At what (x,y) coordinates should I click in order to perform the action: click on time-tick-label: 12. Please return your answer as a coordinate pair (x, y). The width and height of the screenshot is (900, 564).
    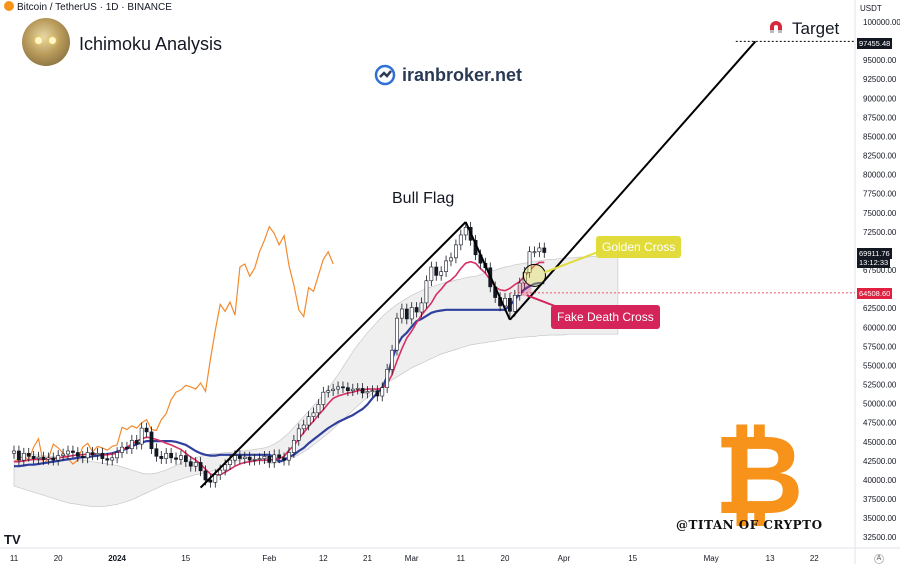
    Looking at the image, I should click on (323, 558).